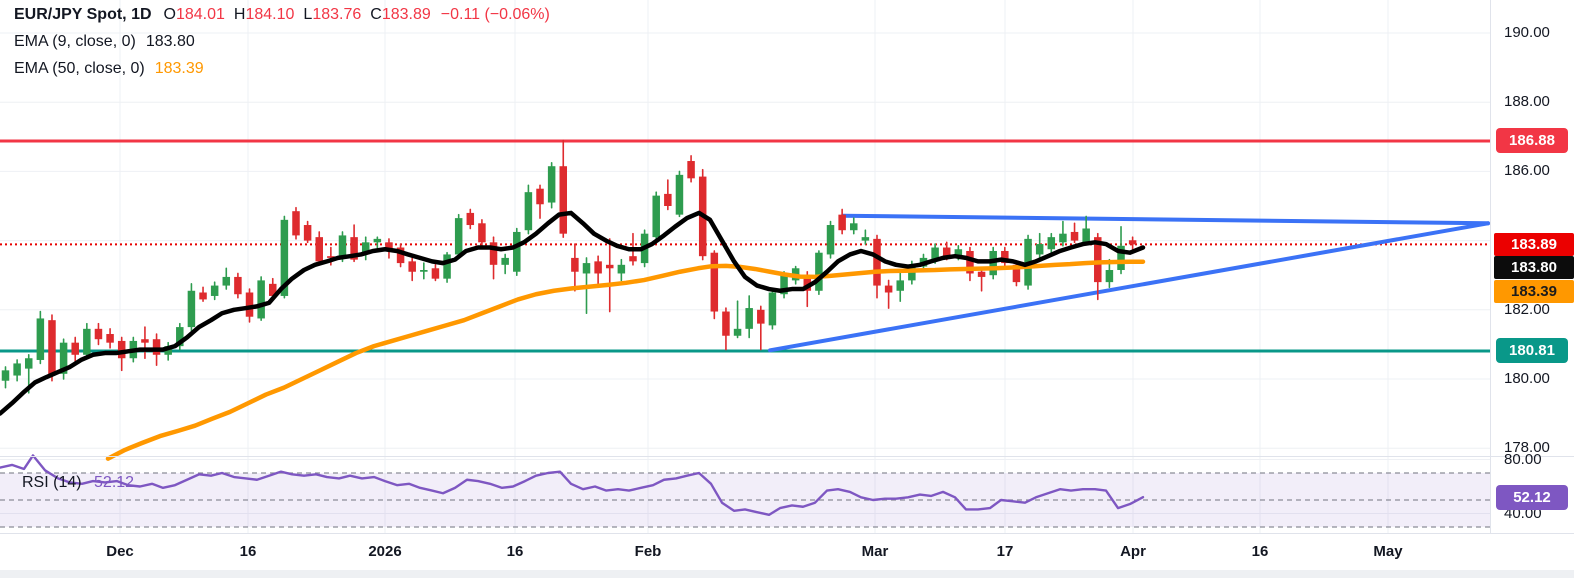  I want to click on ema9-legend-row: EMA (9, close, 0) 183.80, so click(104, 46).